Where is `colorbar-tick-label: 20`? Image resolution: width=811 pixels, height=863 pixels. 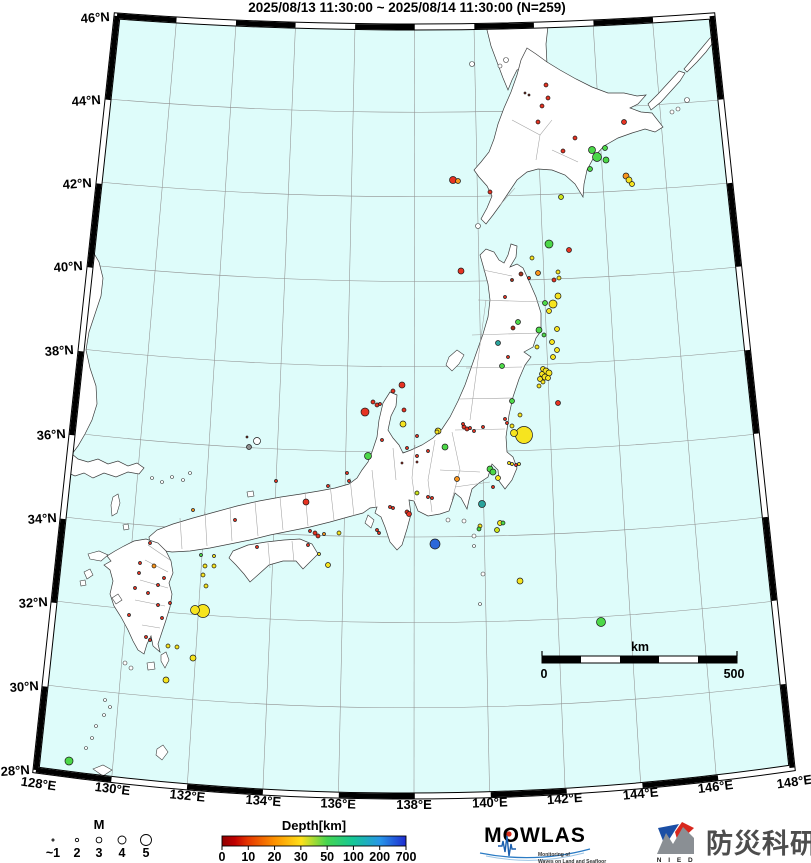 colorbar-tick-label: 20 is located at coordinates (275, 856).